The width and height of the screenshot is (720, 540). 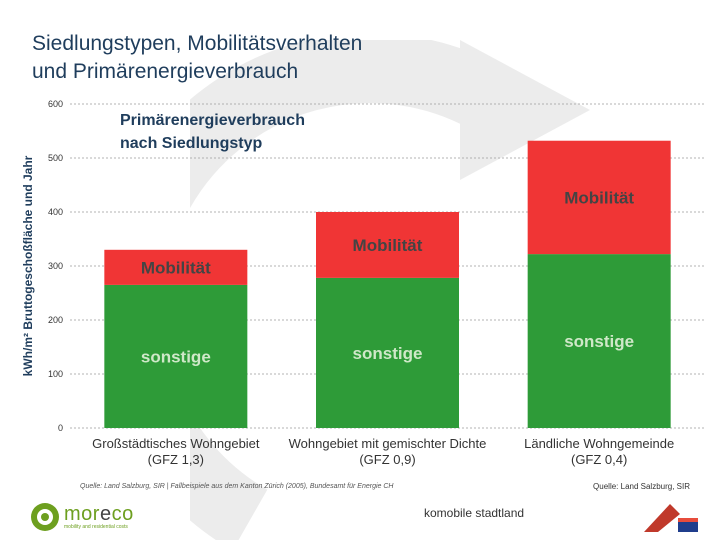 I want to click on y-tick-label: 300, so click(x=55, y=266).